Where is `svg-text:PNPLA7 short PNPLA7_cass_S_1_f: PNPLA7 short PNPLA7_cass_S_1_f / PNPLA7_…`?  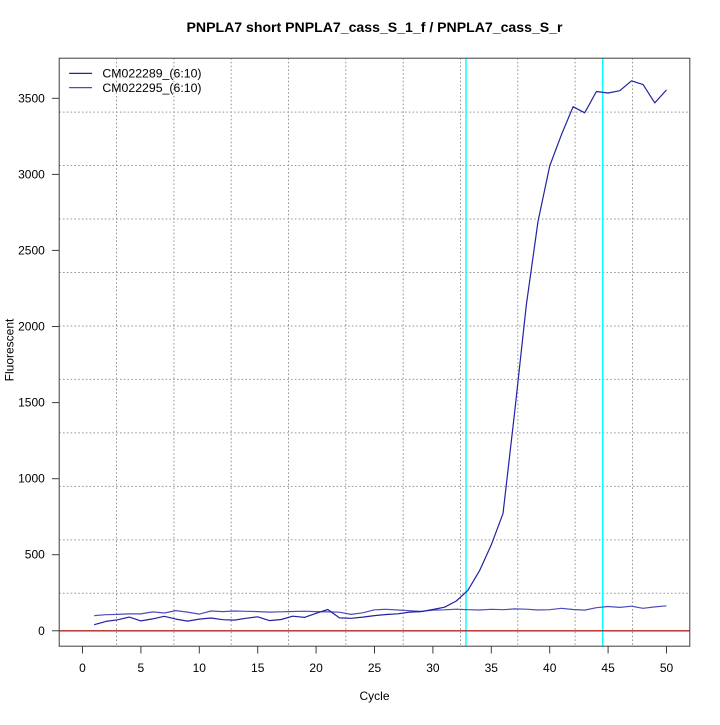
svg-text:PNPLA7 short PNPLA7_cass_S_1_f: PNPLA7 short PNPLA7_cass_S_1_f / PNPLA7_… is located at coordinates (374, 27).